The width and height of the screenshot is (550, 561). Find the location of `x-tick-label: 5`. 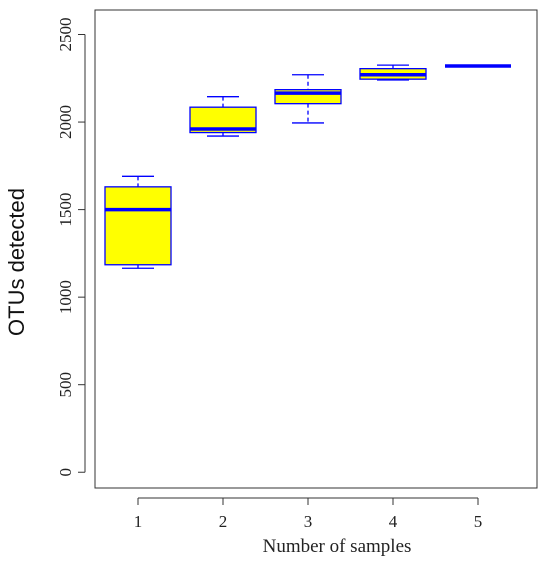

x-tick-label: 5 is located at coordinates (478, 521).